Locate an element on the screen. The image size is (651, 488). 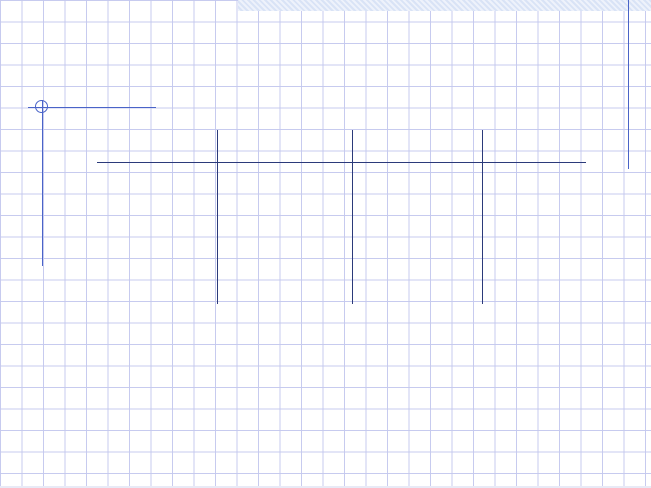
bottom-edge is located at coordinates (325, 487).